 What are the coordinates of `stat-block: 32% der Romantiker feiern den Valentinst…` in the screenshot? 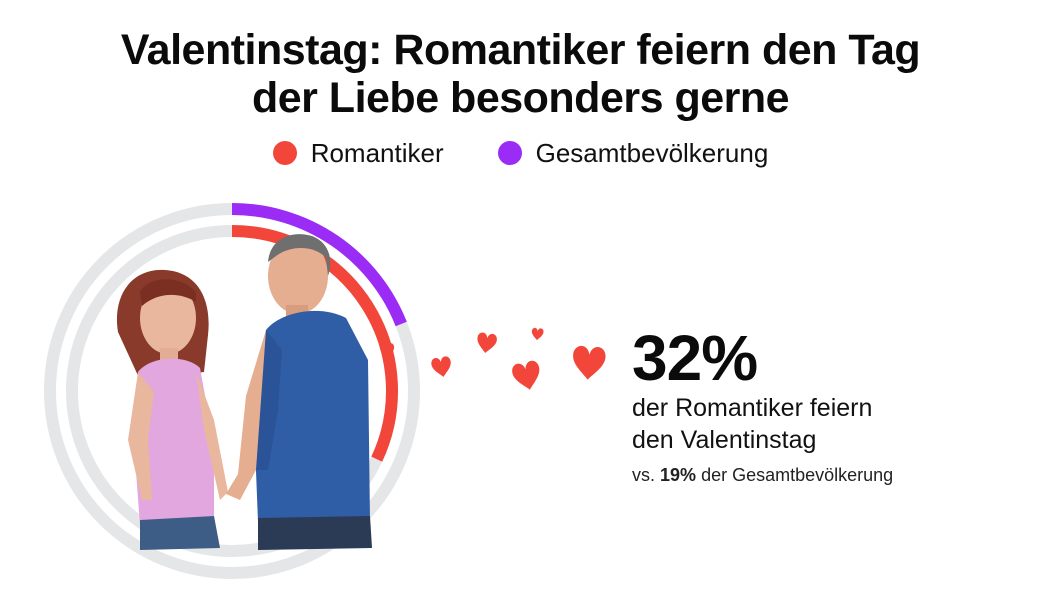 It's located at (762, 405).